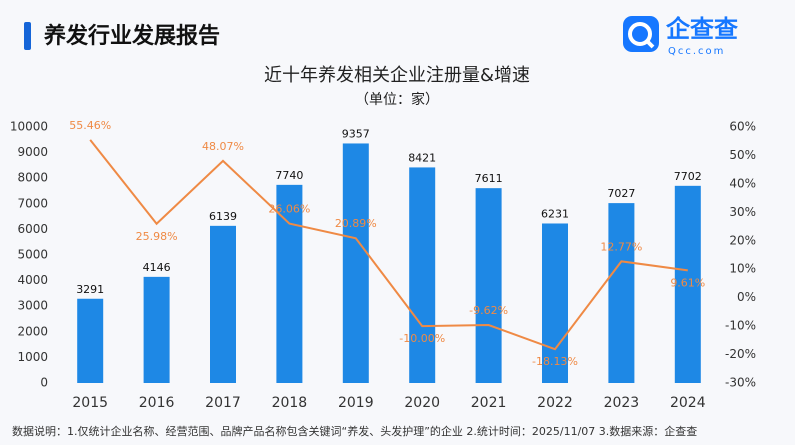 The image size is (795, 445). I want to click on y2-tick-label: 10%, so click(742, 269).